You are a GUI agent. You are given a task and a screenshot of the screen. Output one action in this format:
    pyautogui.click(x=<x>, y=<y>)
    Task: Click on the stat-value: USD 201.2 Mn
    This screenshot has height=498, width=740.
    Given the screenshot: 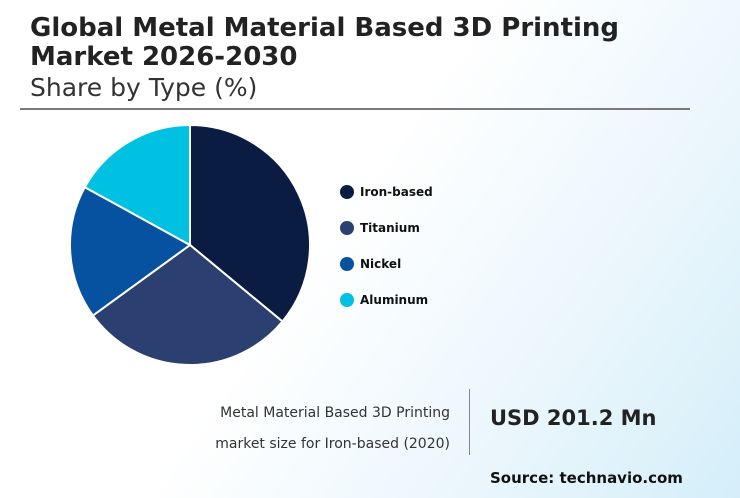 What is the action you would take?
    pyautogui.click(x=573, y=418)
    